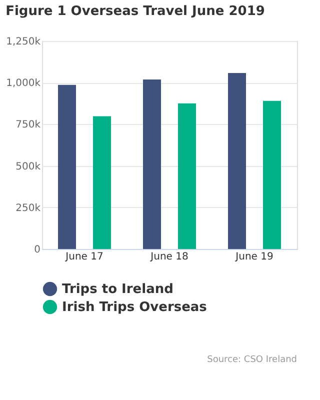 The height and width of the screenshot is (400, 320). I want to click on y-tick-label: 750k, so click(28, 125).